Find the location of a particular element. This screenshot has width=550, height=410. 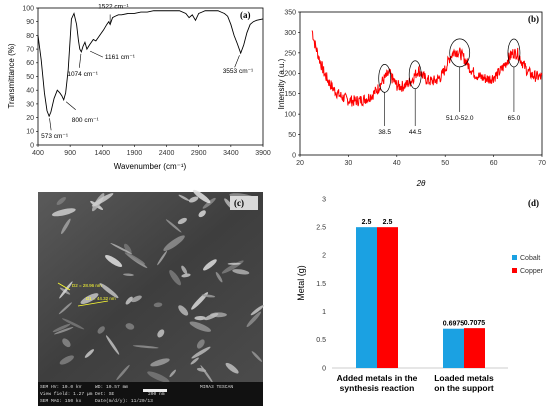

xrd-xtick-label: 30 is located at coordinates (349, 163).